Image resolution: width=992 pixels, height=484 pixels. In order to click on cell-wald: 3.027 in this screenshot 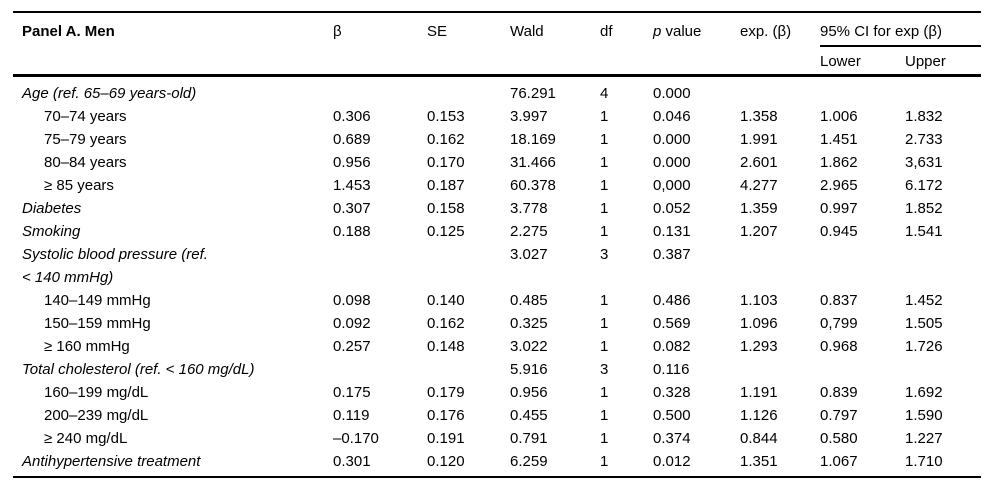, I will do `click(529, 254)`.